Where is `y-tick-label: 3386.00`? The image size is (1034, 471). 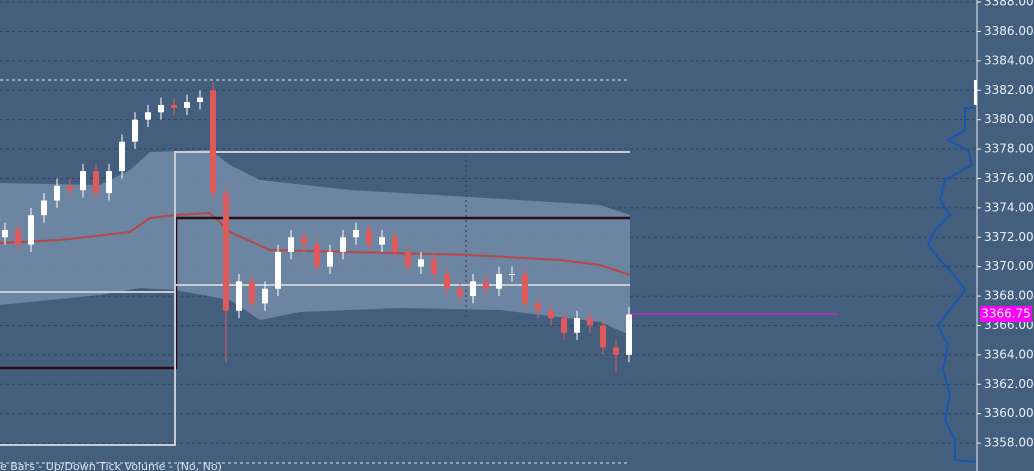
y-tick-label: 3386.00 is located at coordinates (1009, 31).